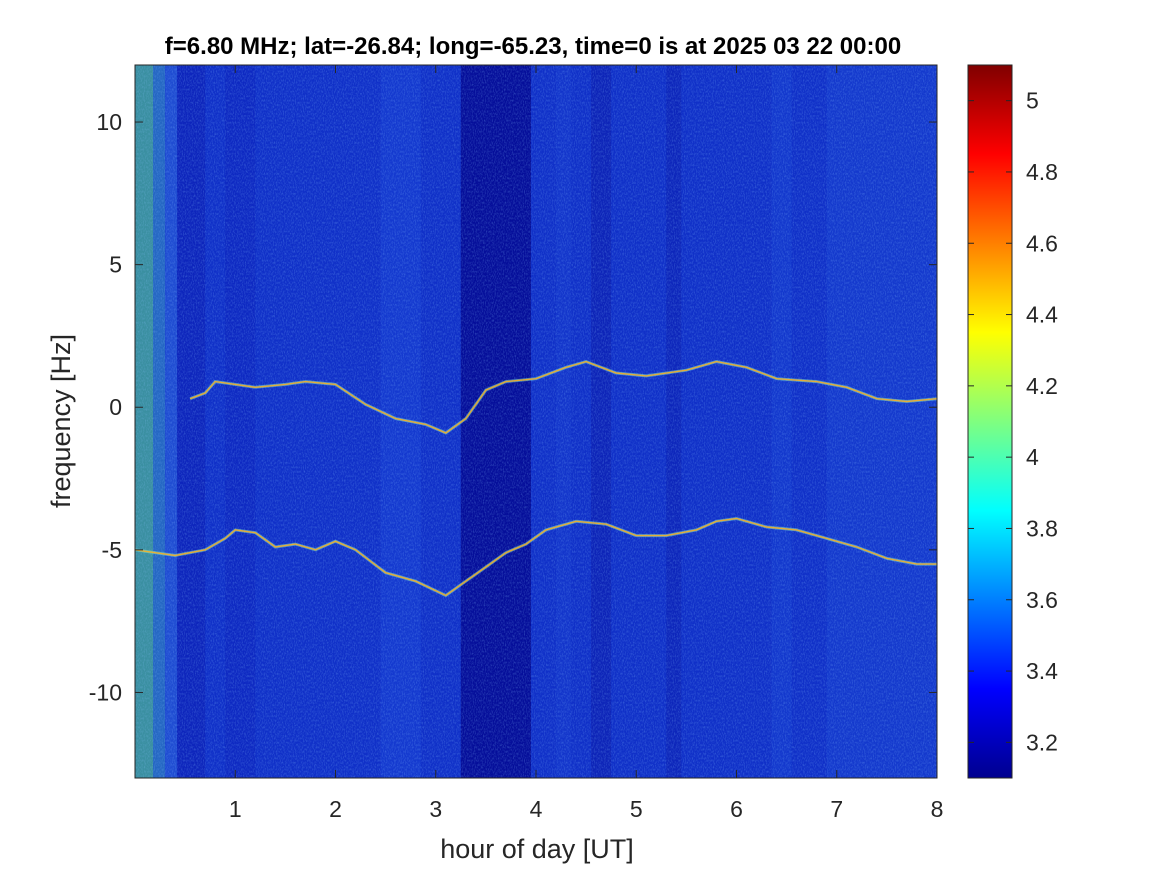  I want to click on colorbar-ticks: 5 4.8 4.6 4.4 4.2 4 3.8 3.6 3.4 3.2, so click(1013, 421).